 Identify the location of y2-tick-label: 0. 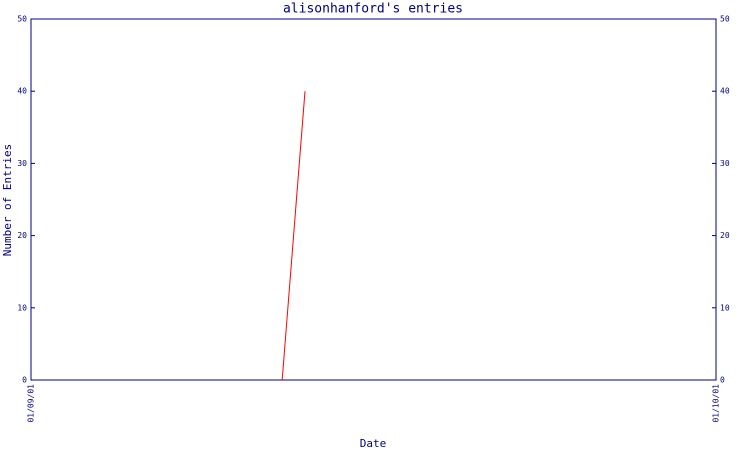
(722, 380).